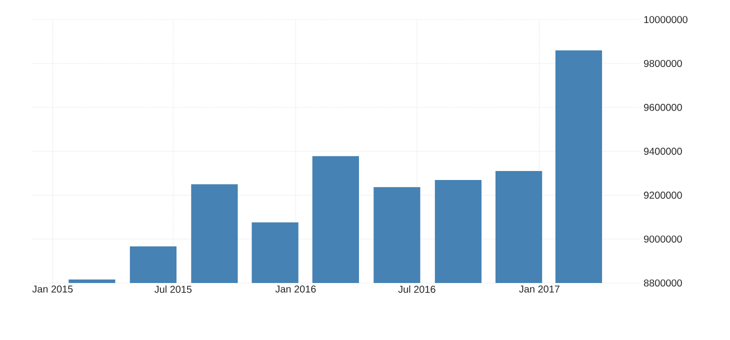 The image size is (730, 340). Describe the element at coordinates (663, 64) in the screenshot. I see `y-tick-label: 9800000` at that location.